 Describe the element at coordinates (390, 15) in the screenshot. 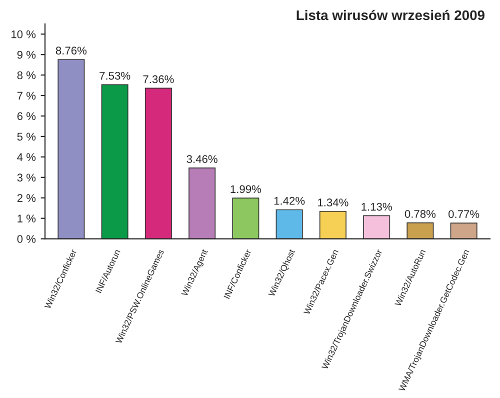

I see `chart-title: Lista wirusów wrzesień 2009` at that location.